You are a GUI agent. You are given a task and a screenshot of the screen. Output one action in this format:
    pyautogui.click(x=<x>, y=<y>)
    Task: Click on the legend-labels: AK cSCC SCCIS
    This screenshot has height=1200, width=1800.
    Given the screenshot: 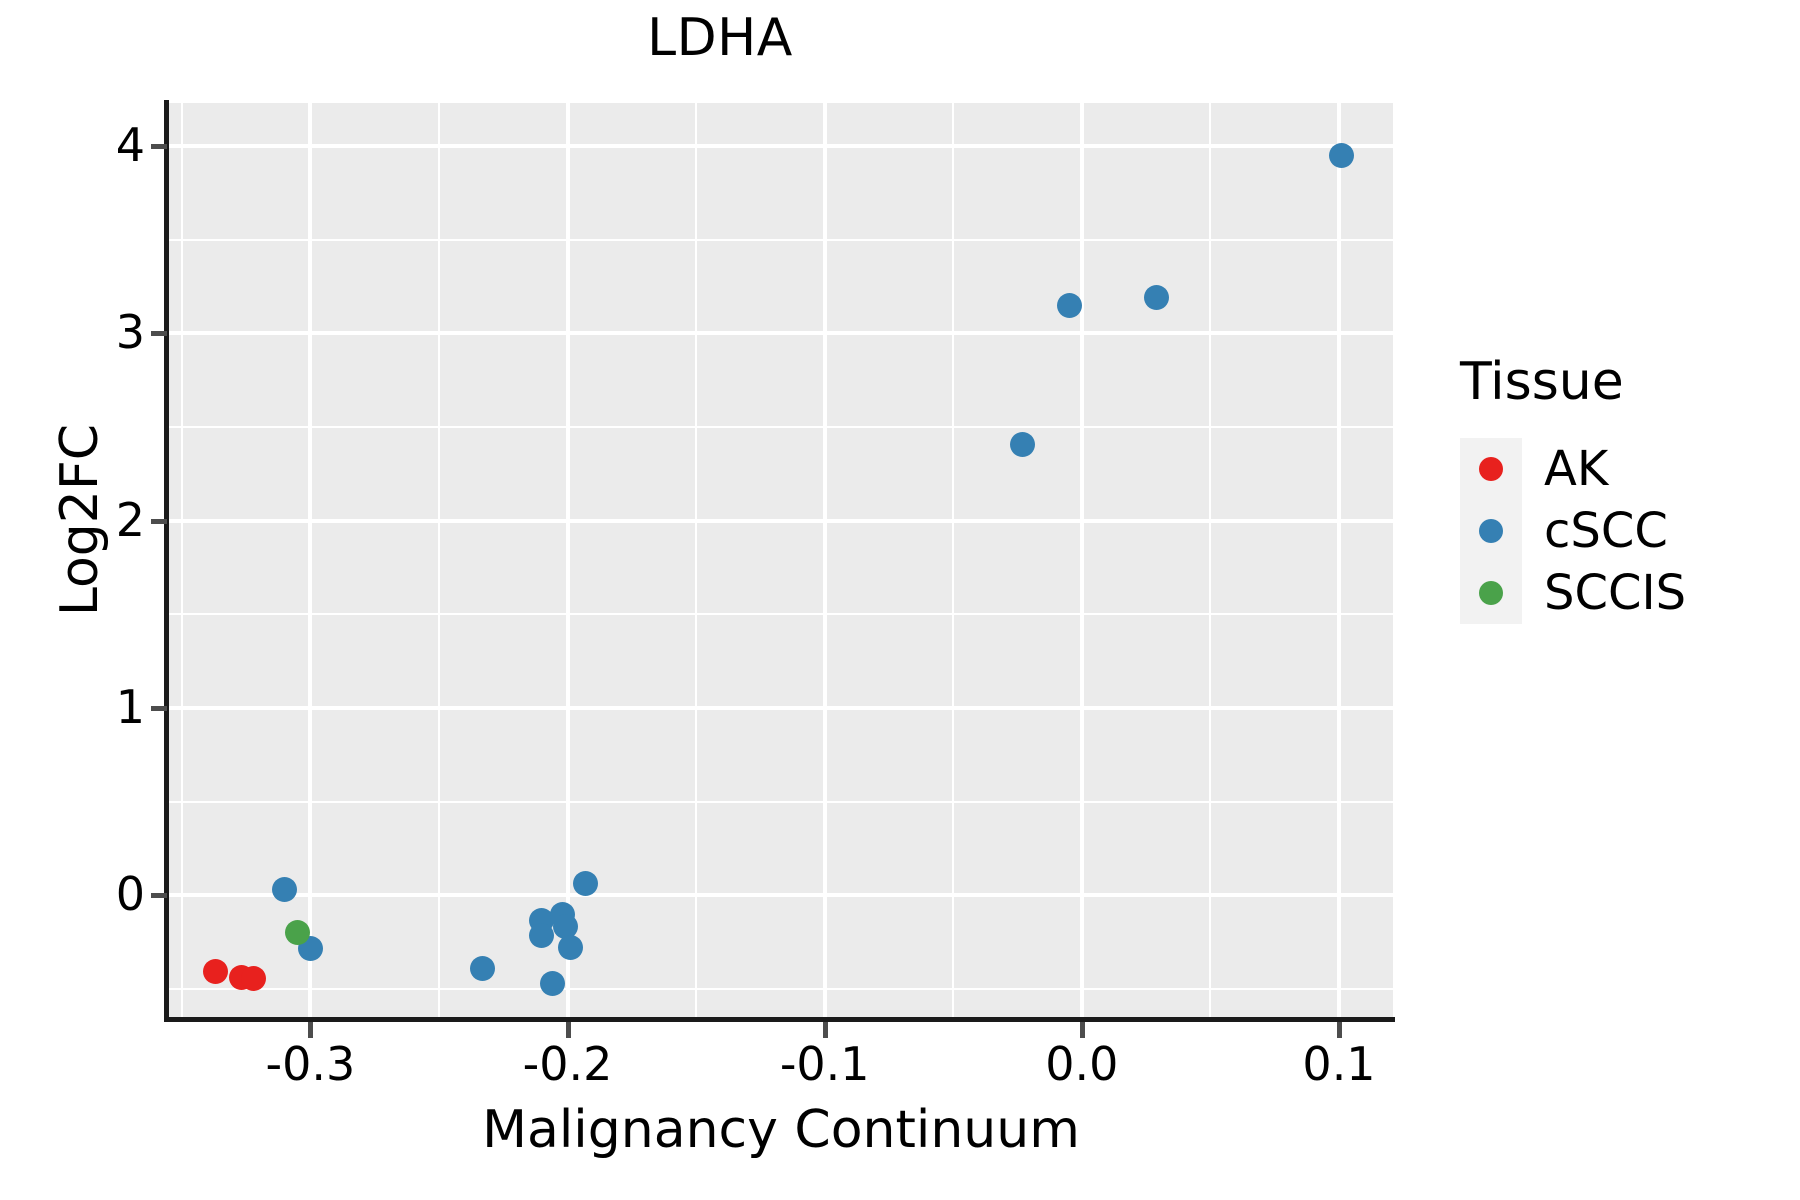 What is the action you would take?
    pyautogui.click(x=1604, y=531)
    